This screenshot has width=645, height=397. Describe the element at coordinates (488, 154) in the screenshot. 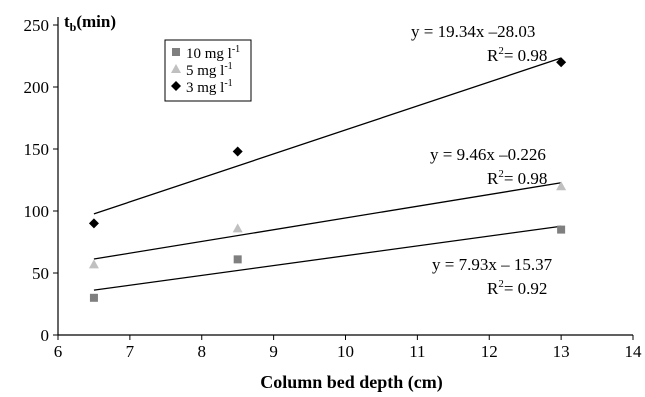

I see `equation-label-5mg: y = 9.46x –0.226` at that location.